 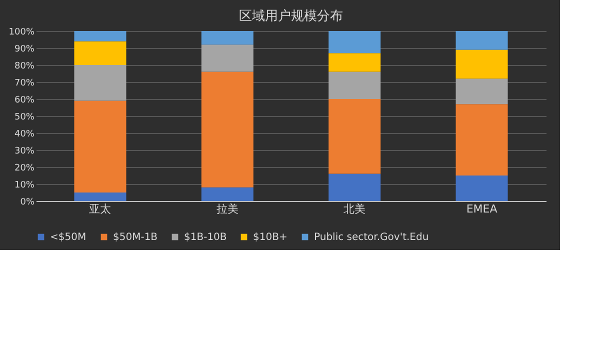 I want to click on x-tick-label: 拉美, so click(x=227, y=209).